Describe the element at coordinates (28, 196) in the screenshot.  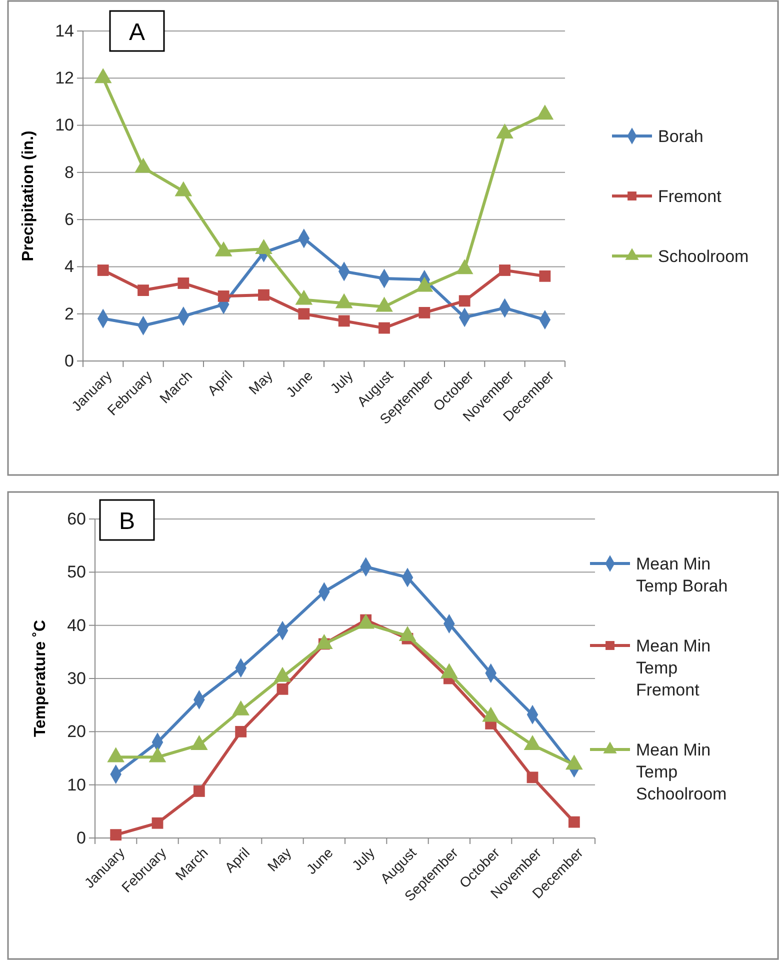
I see `y-axis-title: Precipitation (in.)` at that location.